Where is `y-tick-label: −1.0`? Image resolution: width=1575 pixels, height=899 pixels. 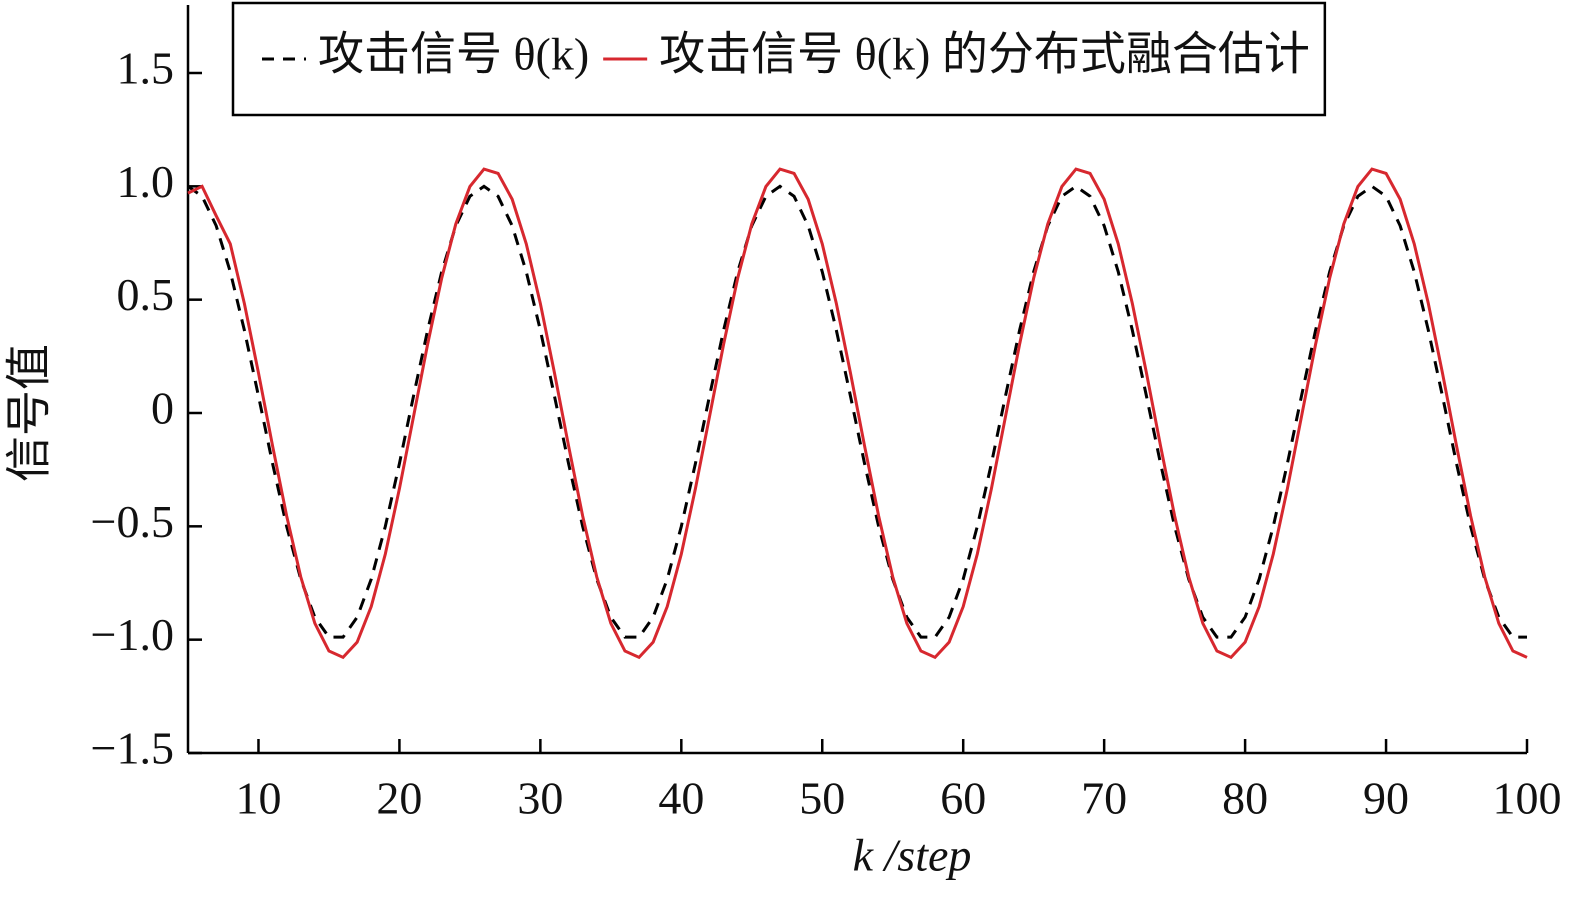 y-tick-label: −1.0 is located at coordinates (132, 634).